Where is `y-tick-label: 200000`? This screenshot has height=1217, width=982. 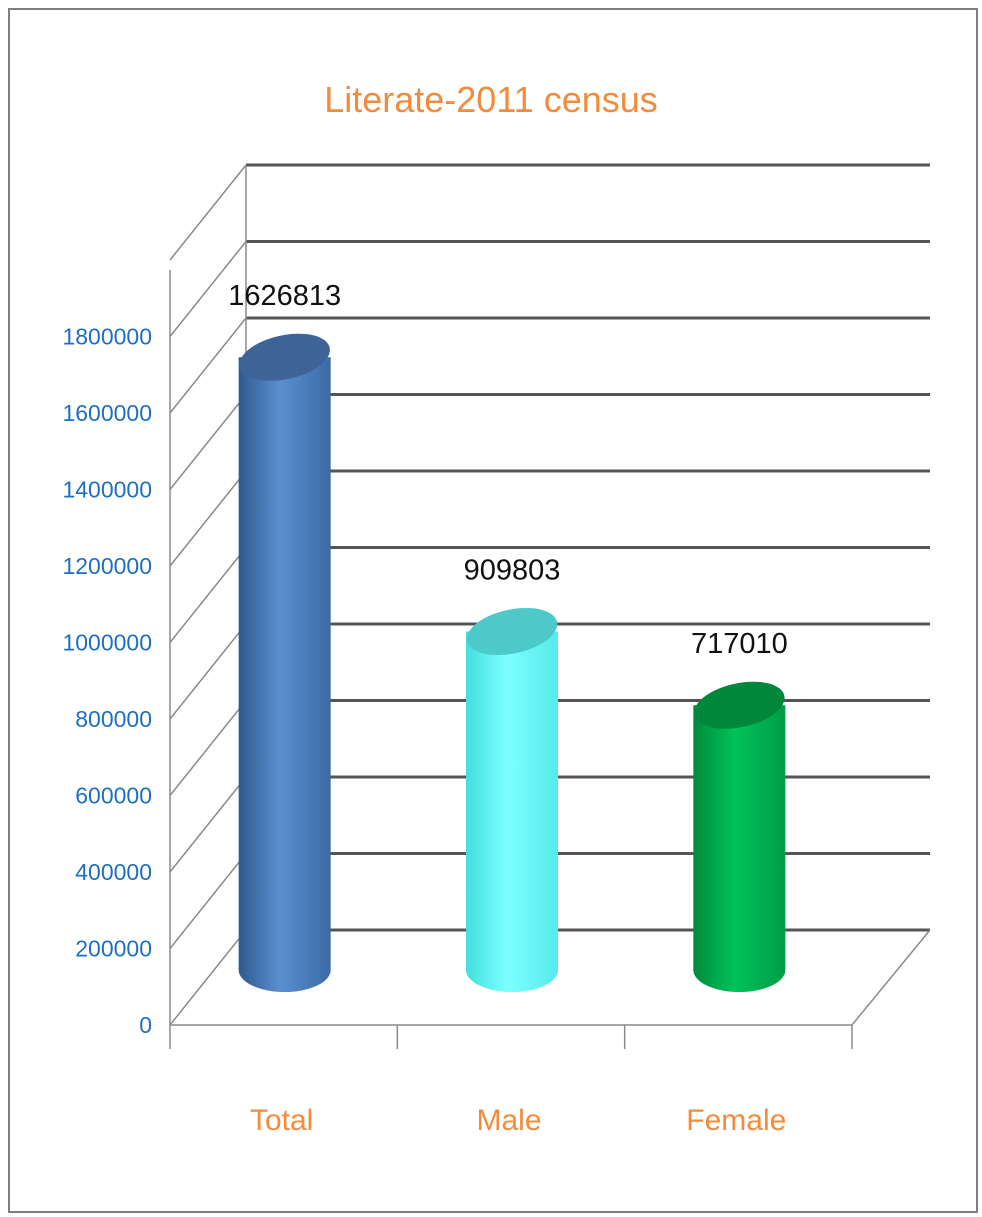
y-tick-label: 200000 is located at coordinates (113, 949).